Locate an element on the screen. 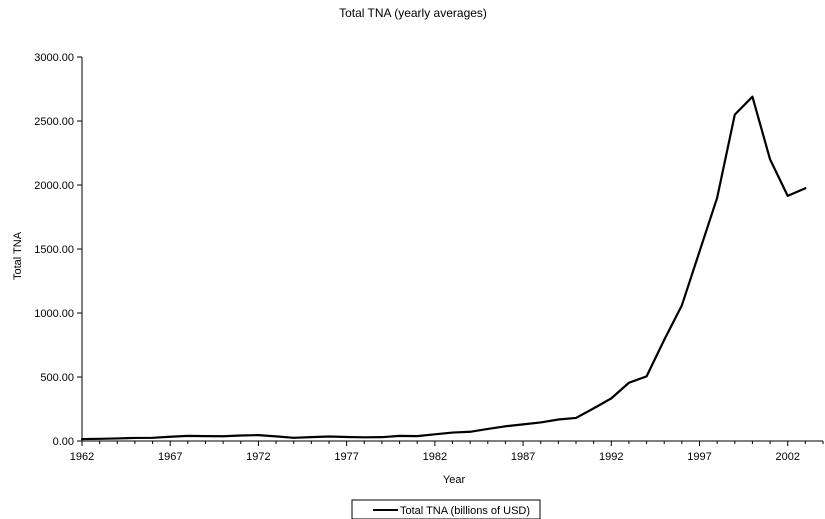 The height and width of the screenshot is (519, 825). y-tick-label: 500.00 is located at coordinates (57, 378).